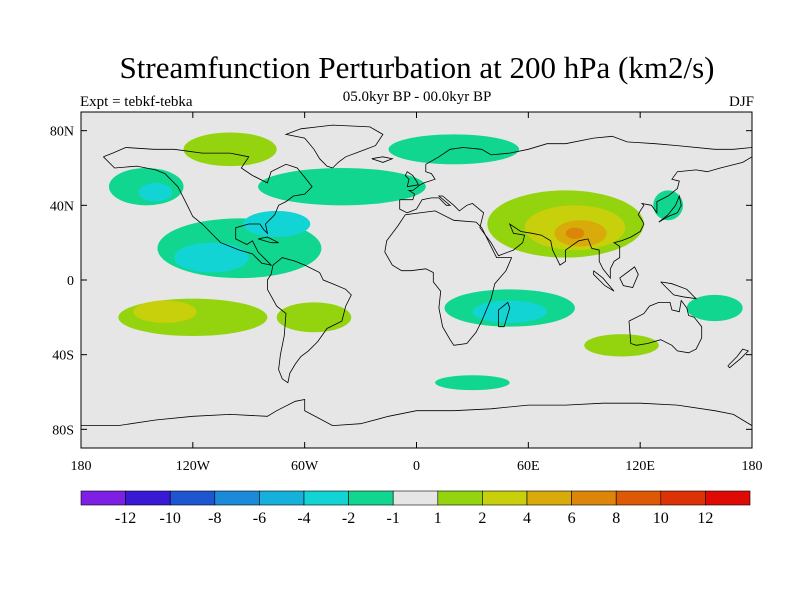  I want to click on lon-tick-label: 120W, so click(193, 466).